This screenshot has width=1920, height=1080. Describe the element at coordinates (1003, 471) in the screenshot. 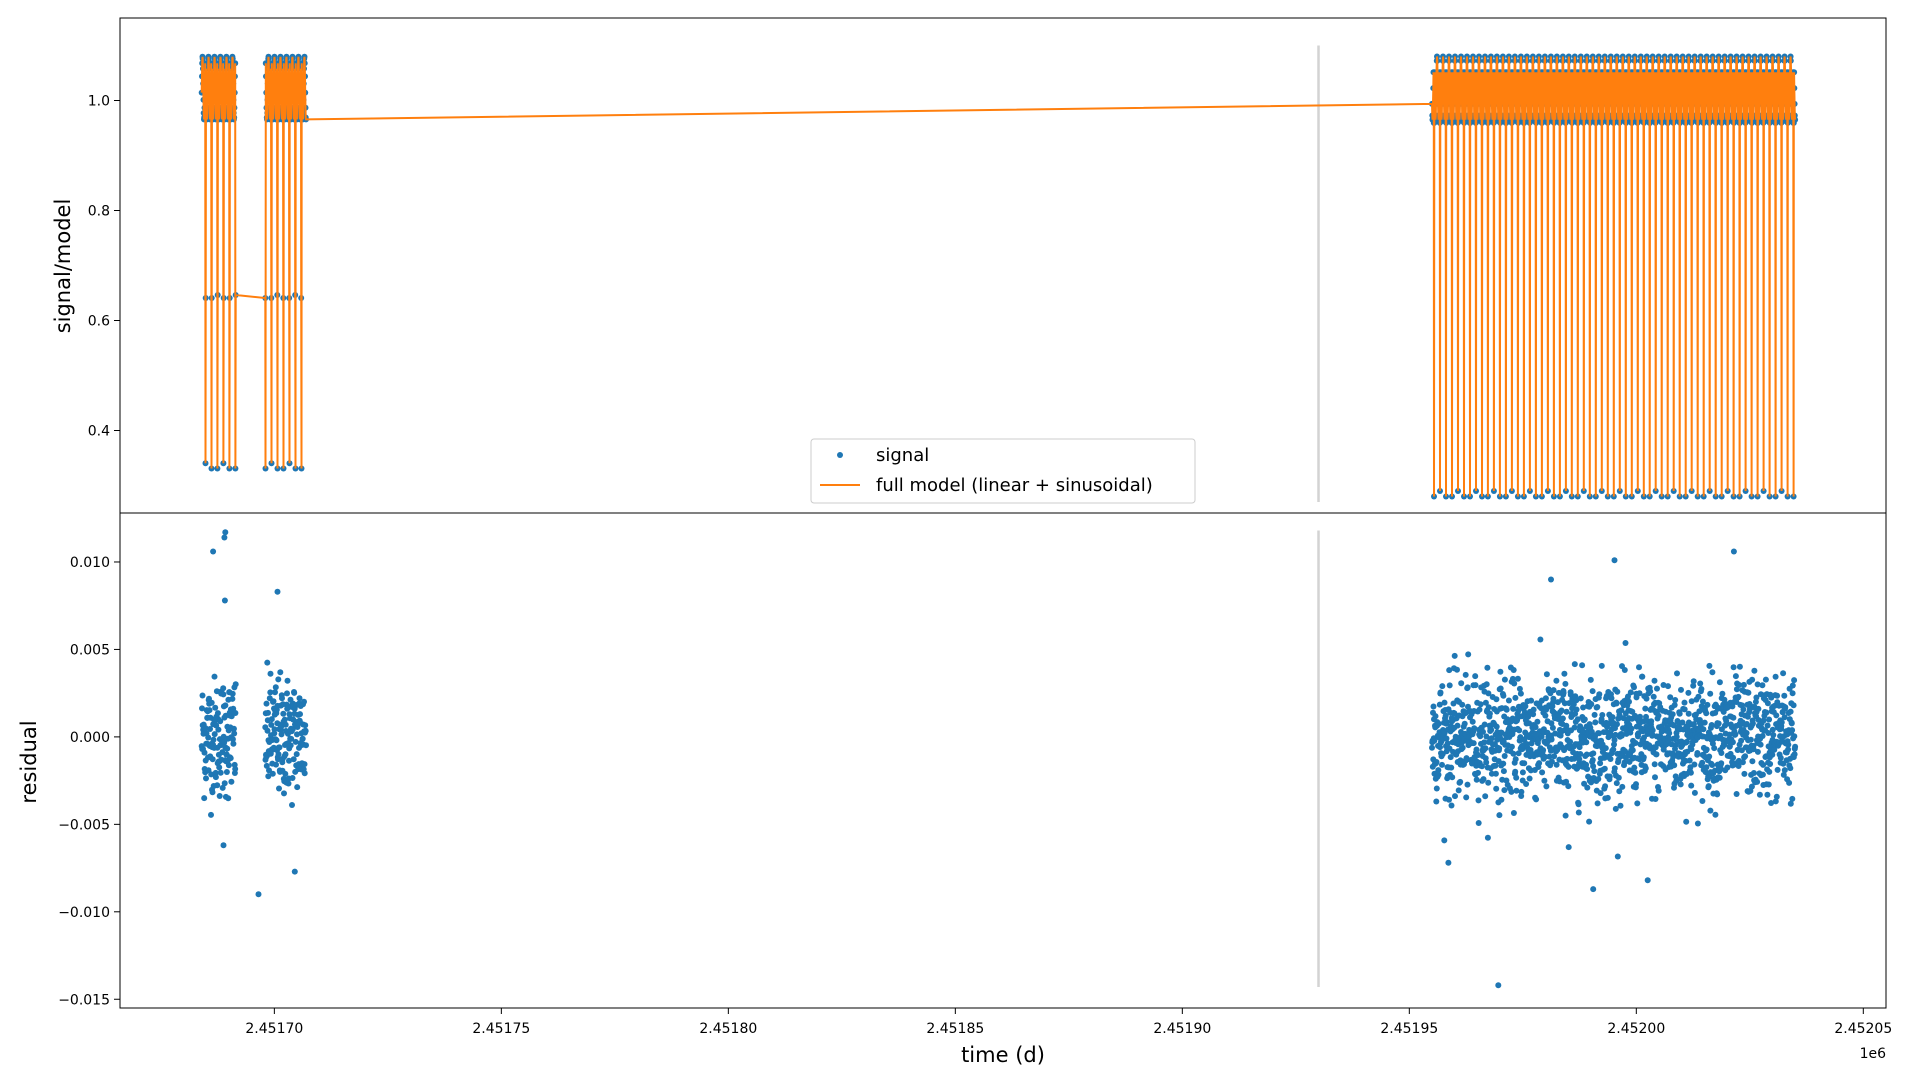

I see `legend-frame` at that location.